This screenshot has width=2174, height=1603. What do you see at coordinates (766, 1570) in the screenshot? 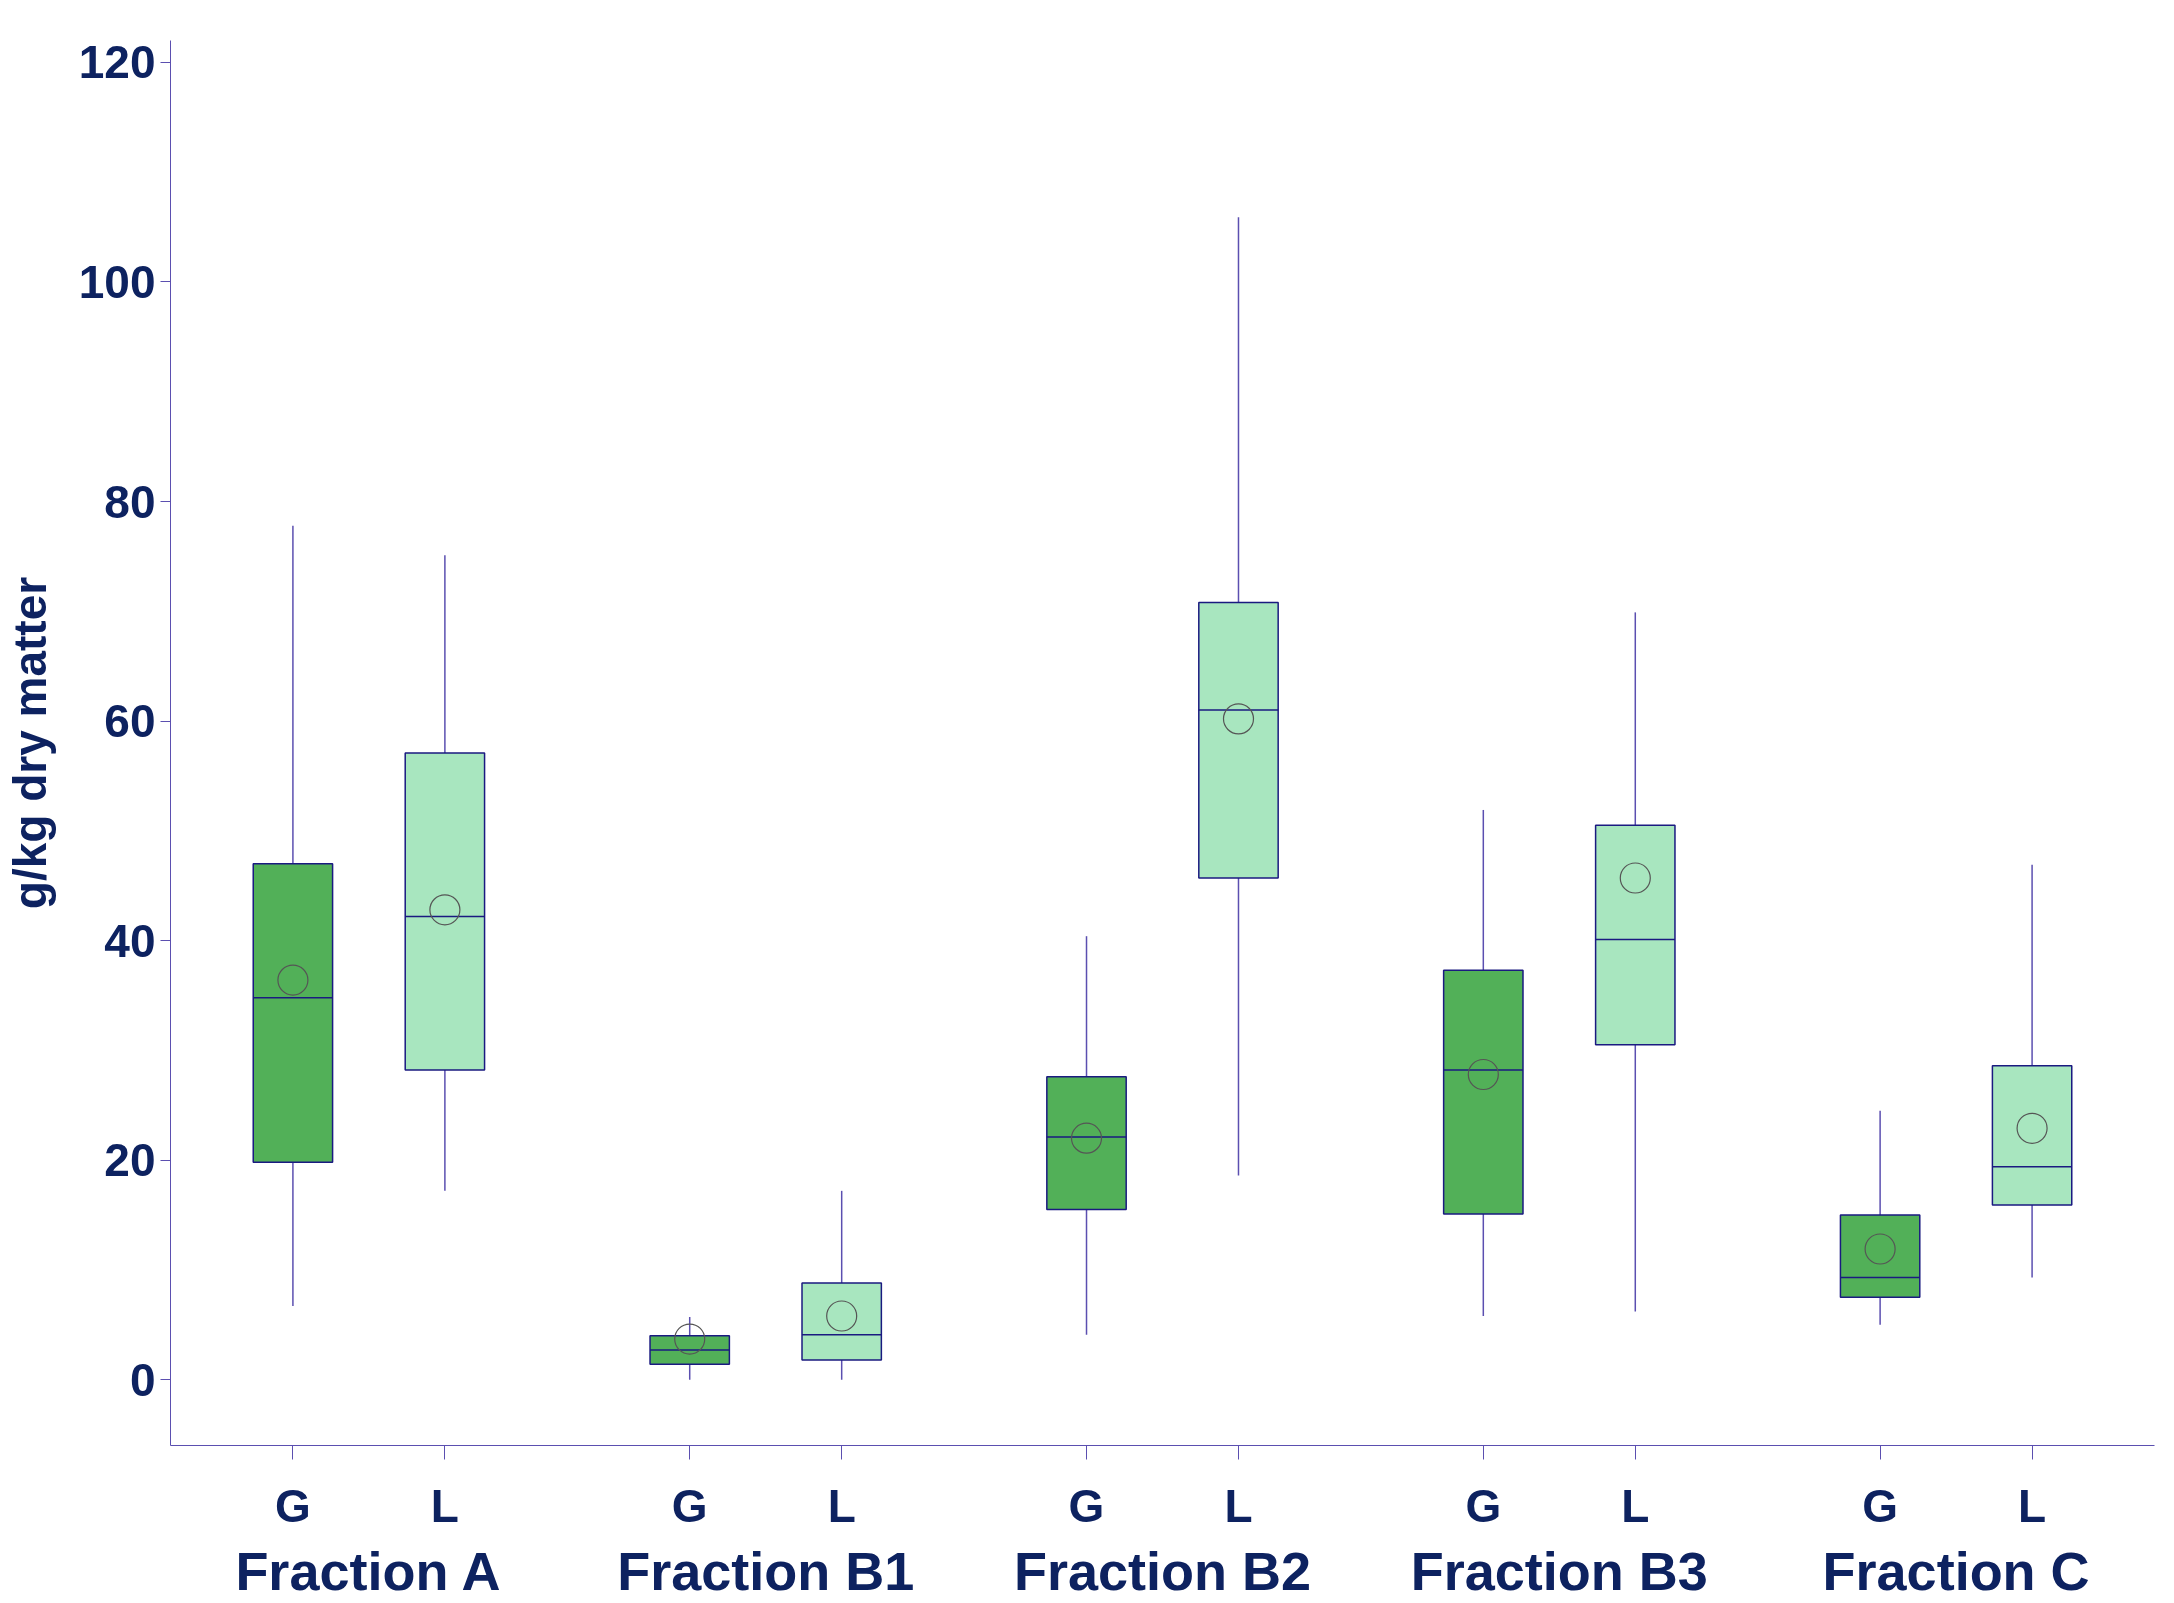
I see `x-tick-label: Fraction B1` at bounding box center [766, 1570].